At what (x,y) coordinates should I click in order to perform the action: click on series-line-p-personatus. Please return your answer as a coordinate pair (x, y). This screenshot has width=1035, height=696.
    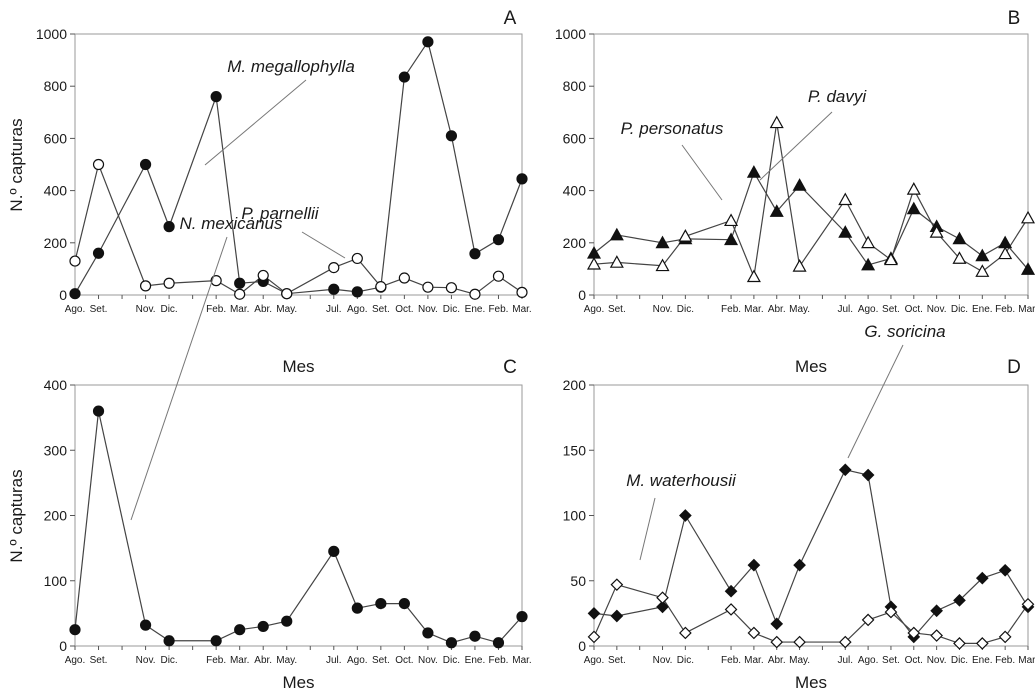
    Looking at the image, I should click on (811, 220).